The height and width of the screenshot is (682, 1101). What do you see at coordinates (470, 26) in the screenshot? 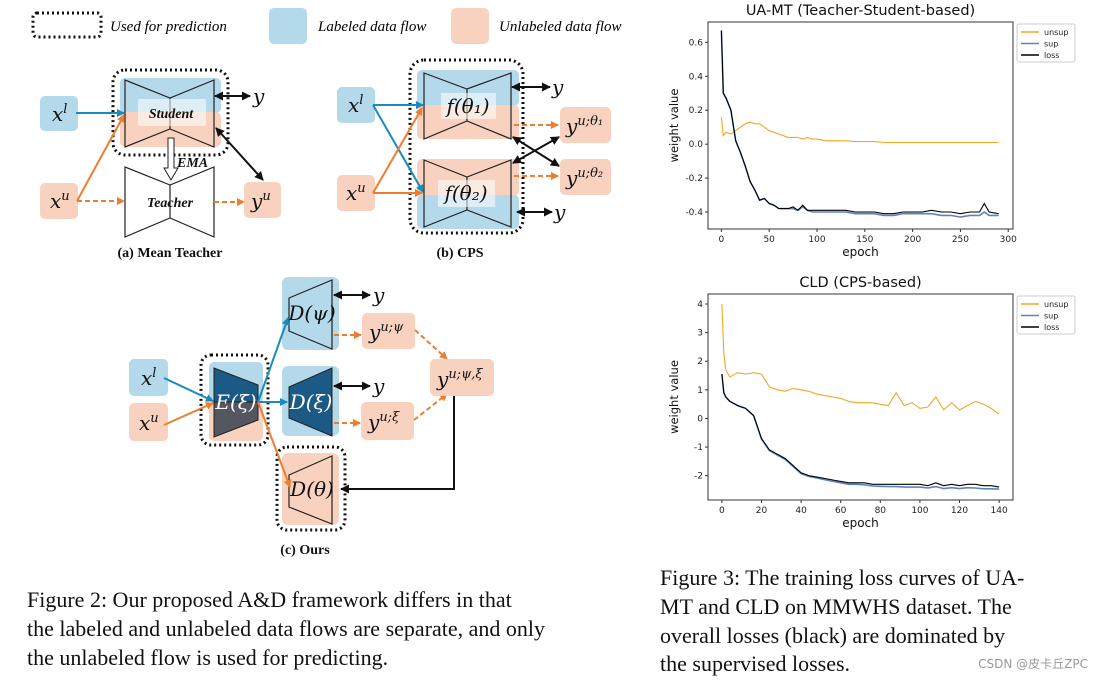
I see `unlabeled-legend-swatch` at bounding box center [470, 26].